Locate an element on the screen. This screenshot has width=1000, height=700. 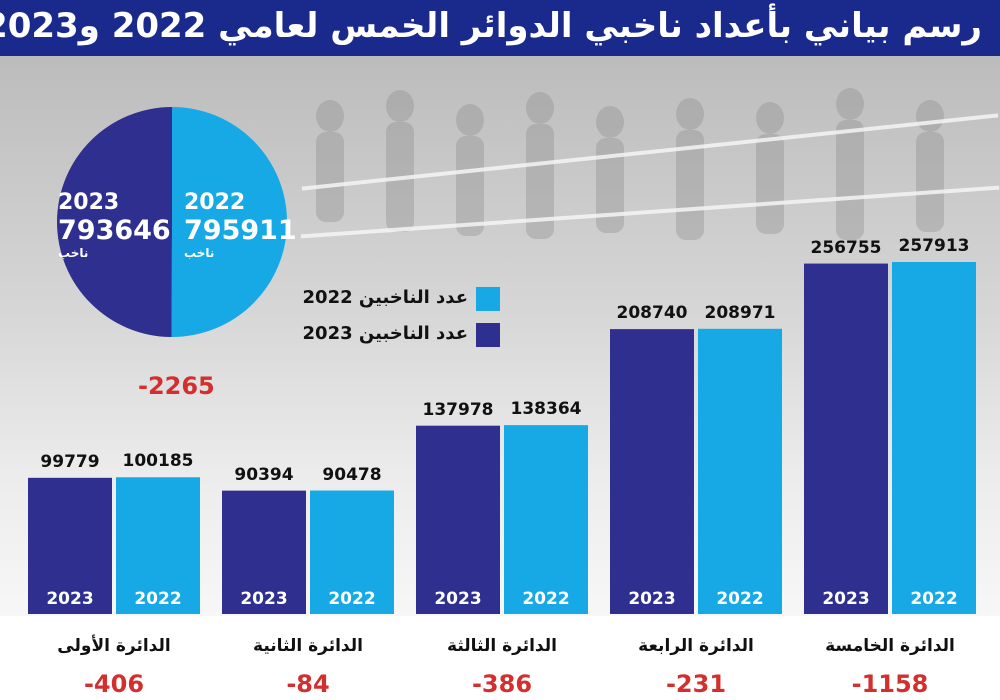
bar-value-label: 256755 is located at coordinates (846, 247).